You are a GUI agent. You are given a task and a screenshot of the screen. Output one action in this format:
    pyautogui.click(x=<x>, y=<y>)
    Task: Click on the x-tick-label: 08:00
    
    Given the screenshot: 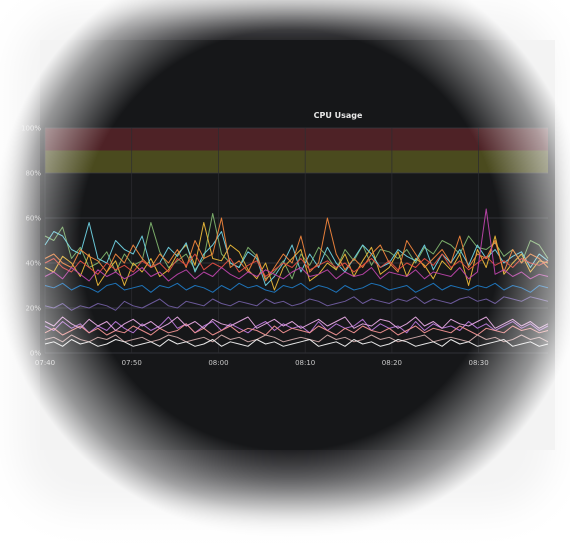 What is the action you would take?
    pyautogui.click(x=218, y=363)
    